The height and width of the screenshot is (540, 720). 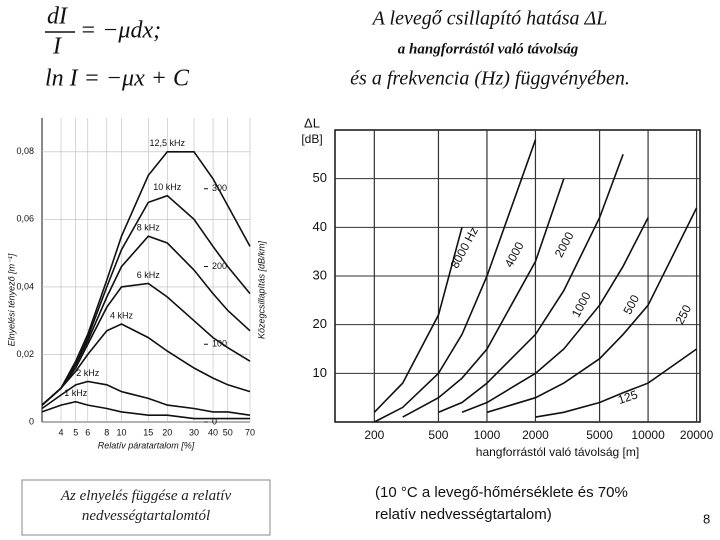 What do you see at coordinates (167, 187) in the screenshot?
I see `curve-label: 10 kHz` at bounding box center [167, 187].